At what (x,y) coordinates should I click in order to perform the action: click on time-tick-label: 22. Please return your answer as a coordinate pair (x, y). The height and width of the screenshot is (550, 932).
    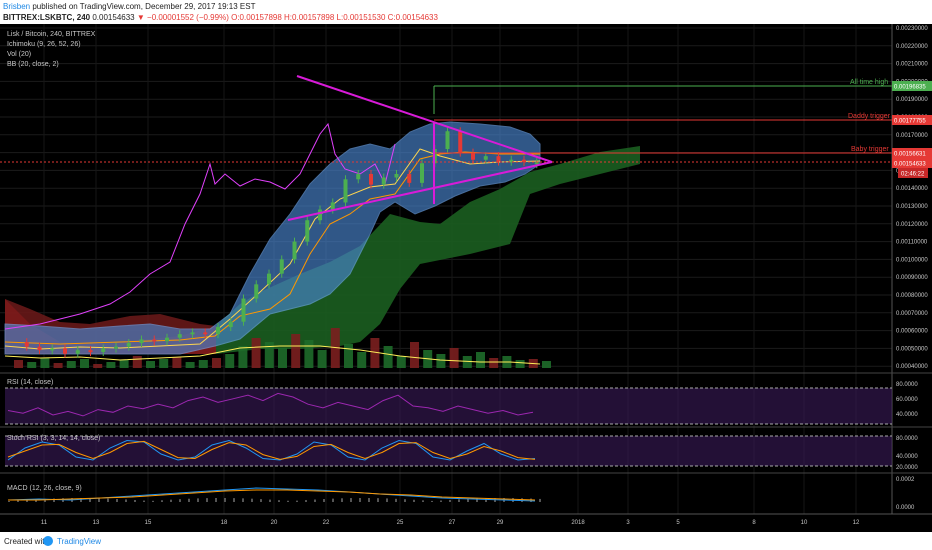
    Looking at the image, I should click on (326, 523).